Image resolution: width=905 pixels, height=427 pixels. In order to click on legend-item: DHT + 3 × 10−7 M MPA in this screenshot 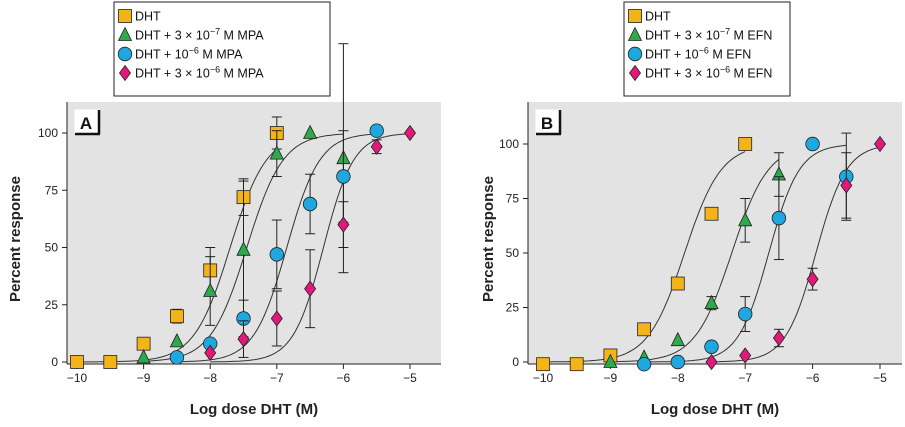, I will do `click(190, 34)`.